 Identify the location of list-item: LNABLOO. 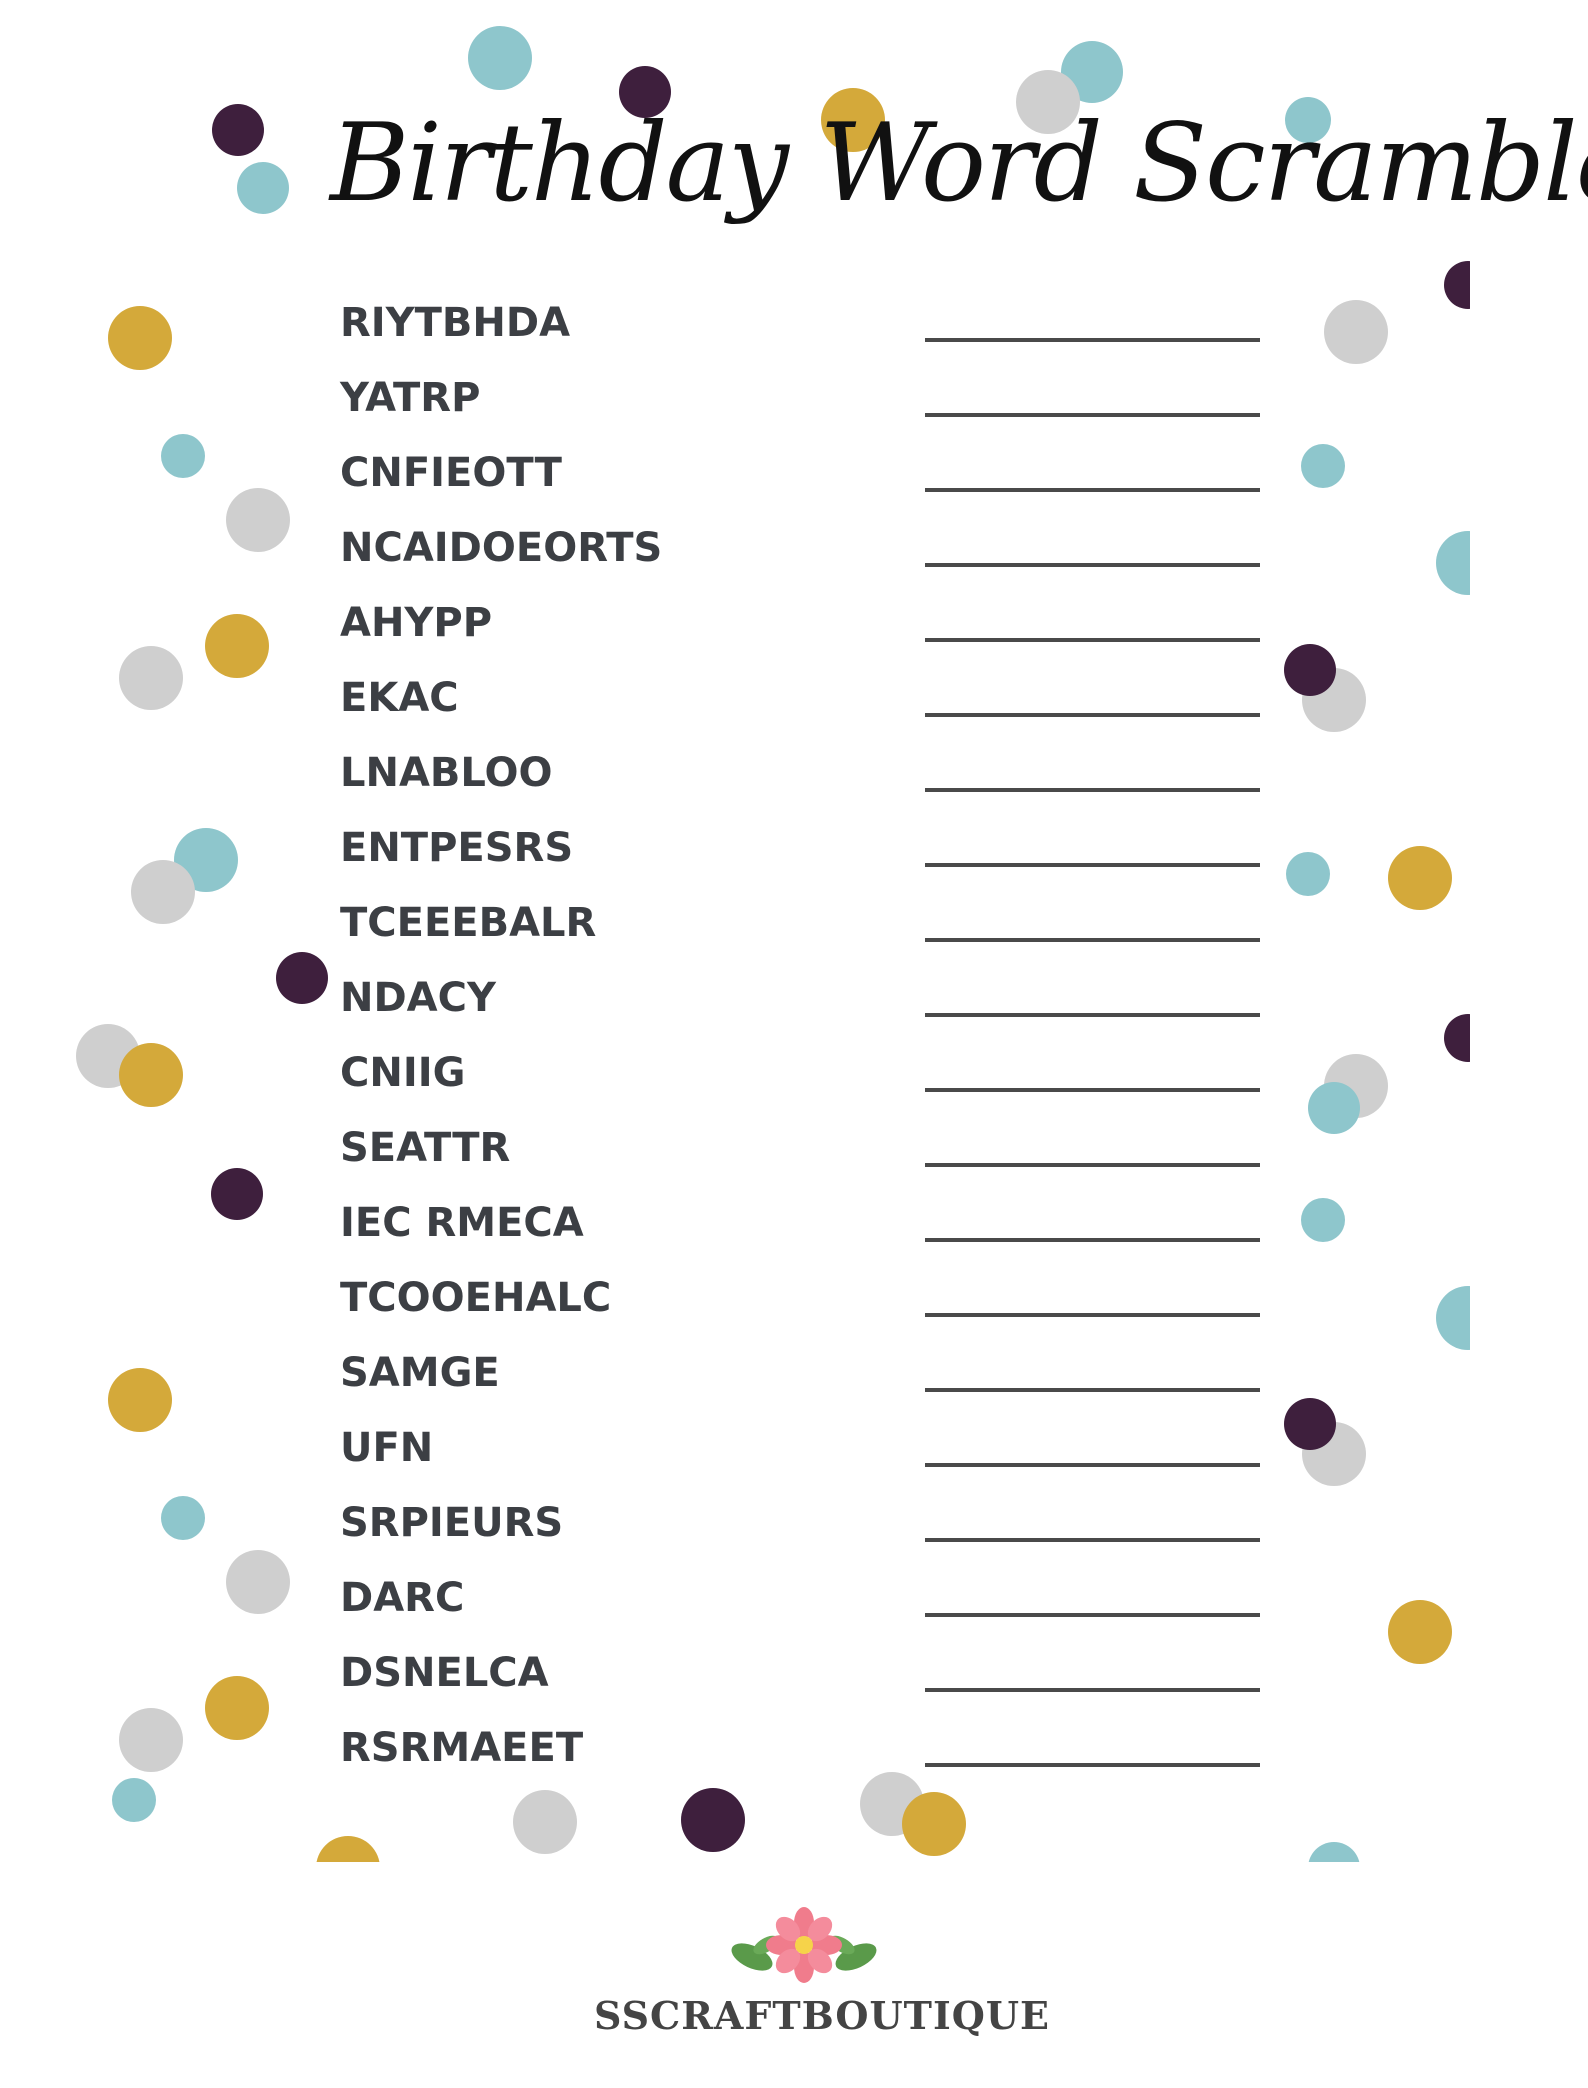
(810, 777).